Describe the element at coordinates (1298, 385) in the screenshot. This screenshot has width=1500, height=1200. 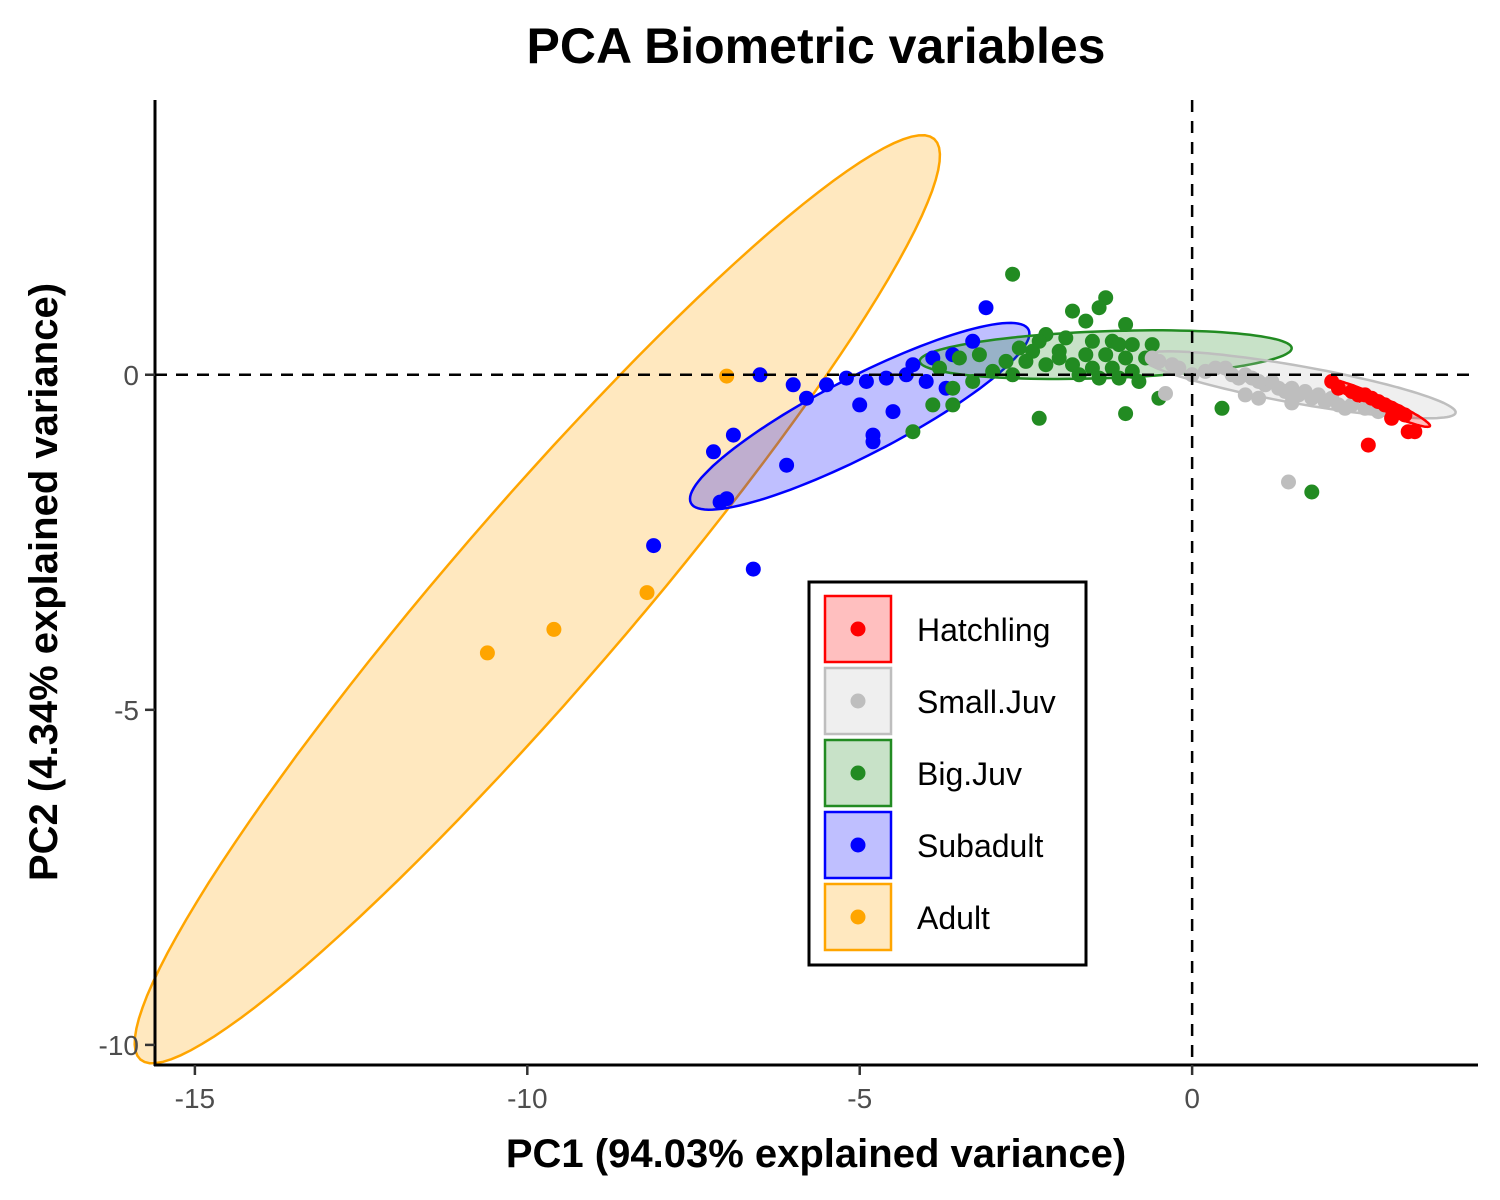
I see `ellipse-small-juv` at that location.